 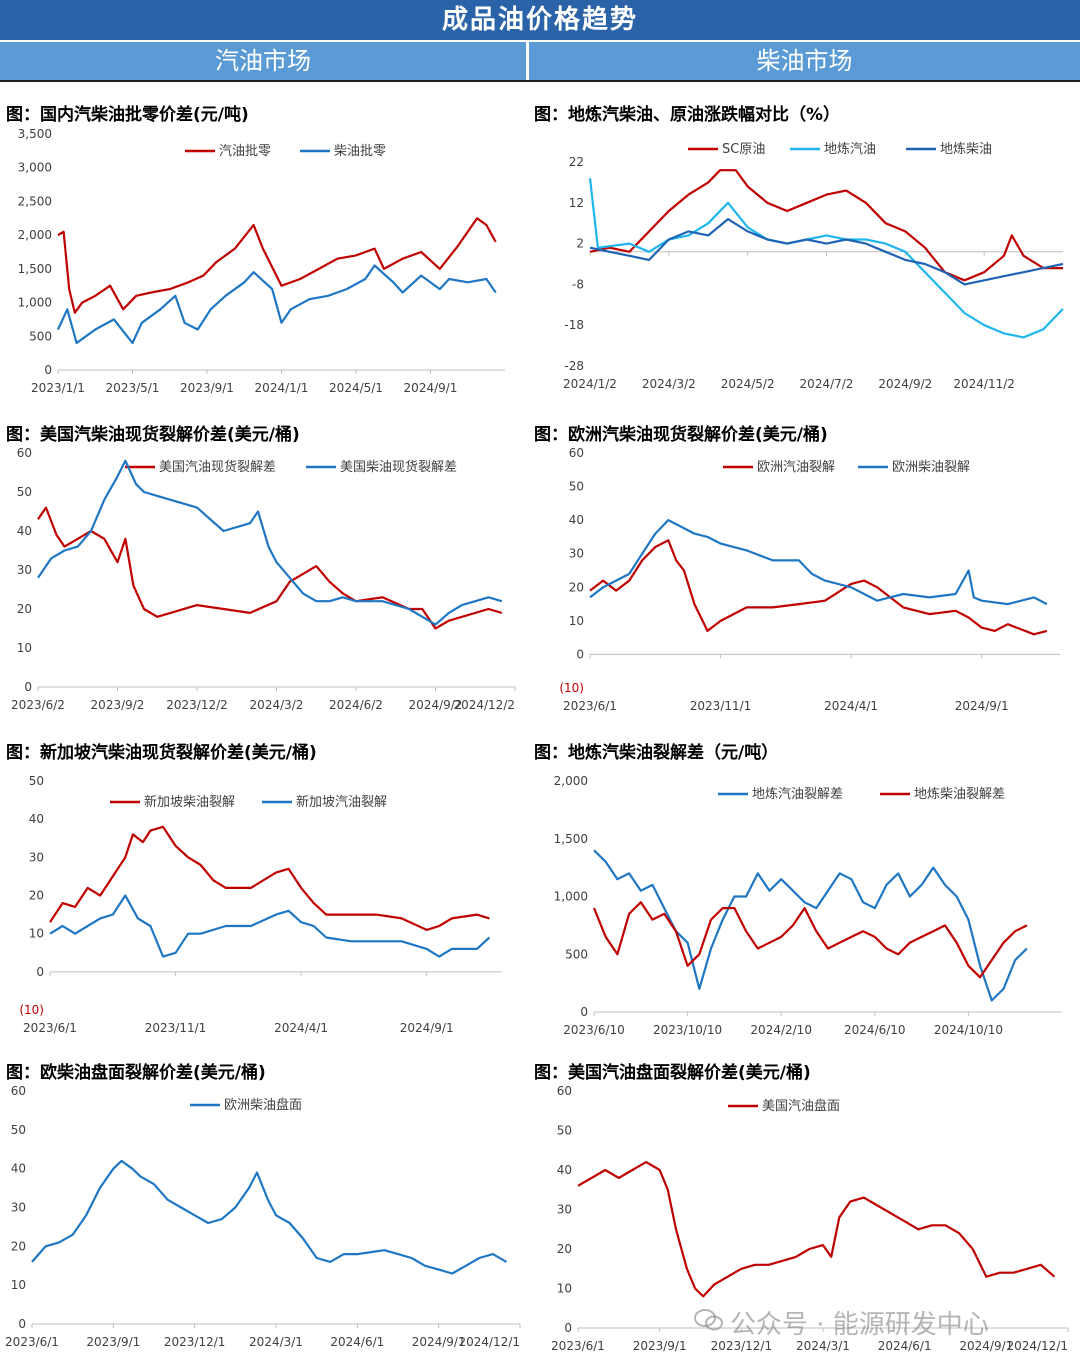 I want to click on chart-title: 图：美国汽柴油现货裂解价差(美元/桶), so click(x=153, y=435).